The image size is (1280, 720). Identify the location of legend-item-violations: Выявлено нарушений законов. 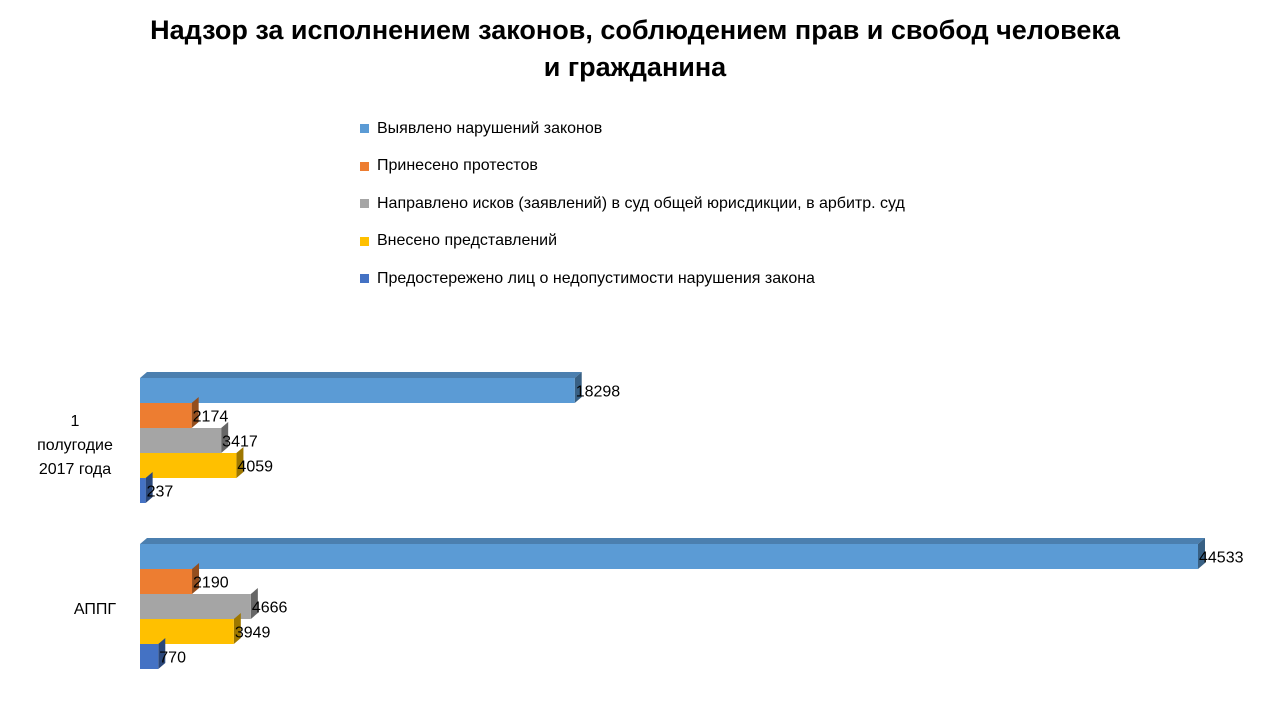
(632, 129).